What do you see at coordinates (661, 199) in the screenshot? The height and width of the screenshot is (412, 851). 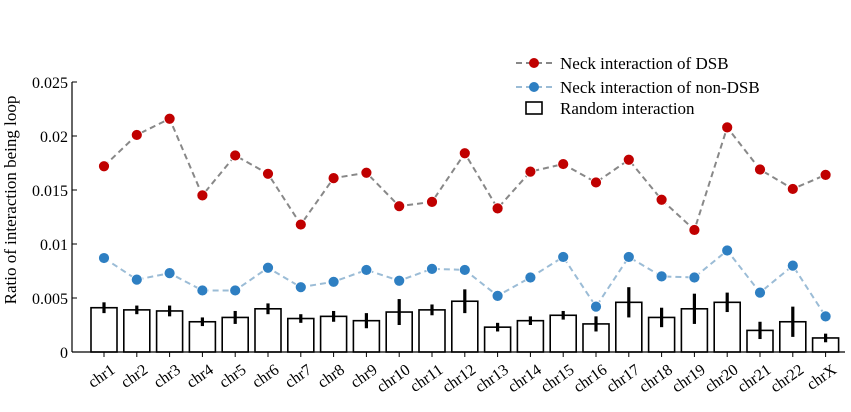 I see `point-dsb-chr18` at bounding box center [661, 199].